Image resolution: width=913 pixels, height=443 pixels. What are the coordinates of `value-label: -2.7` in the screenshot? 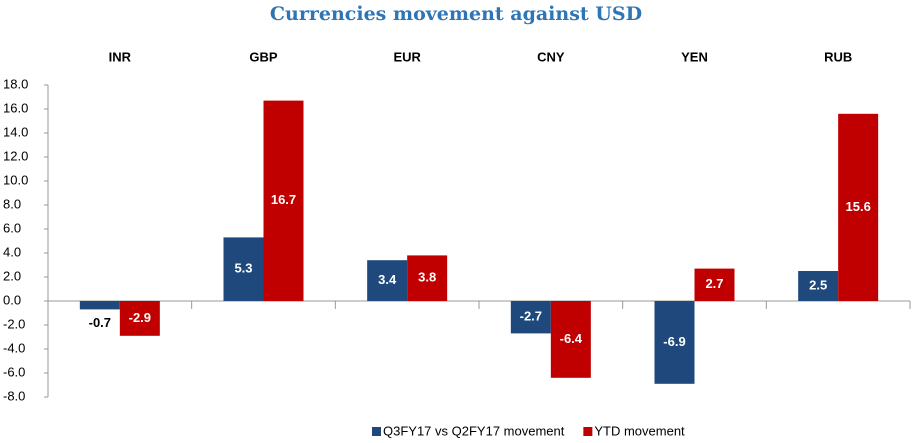 It's located at (531, 316).